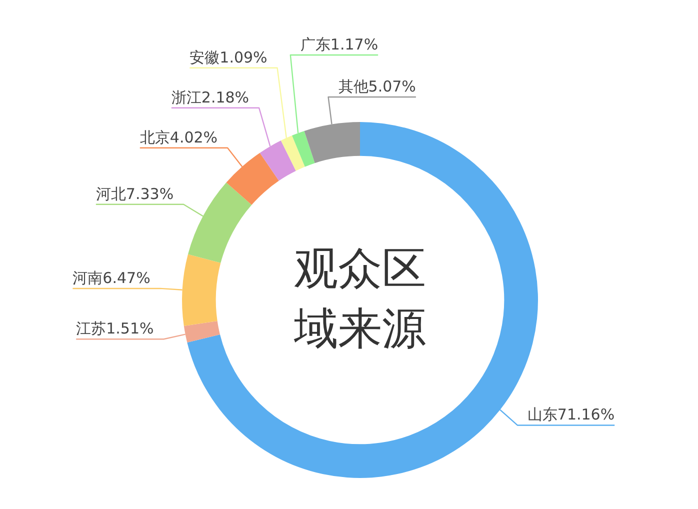 The height and width of the screenshot is (509, 698). Describe the element at coordinates (377, 86) in the screenshot. I see `slice-label: 其他5.07%` at that location.